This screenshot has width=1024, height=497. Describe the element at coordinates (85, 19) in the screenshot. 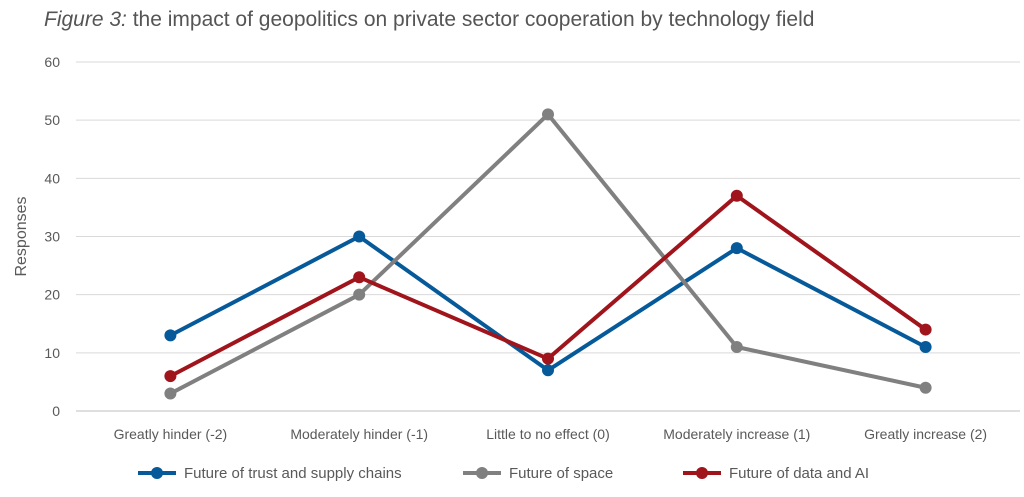

I see `figure-number: Figure 3:` at that location.